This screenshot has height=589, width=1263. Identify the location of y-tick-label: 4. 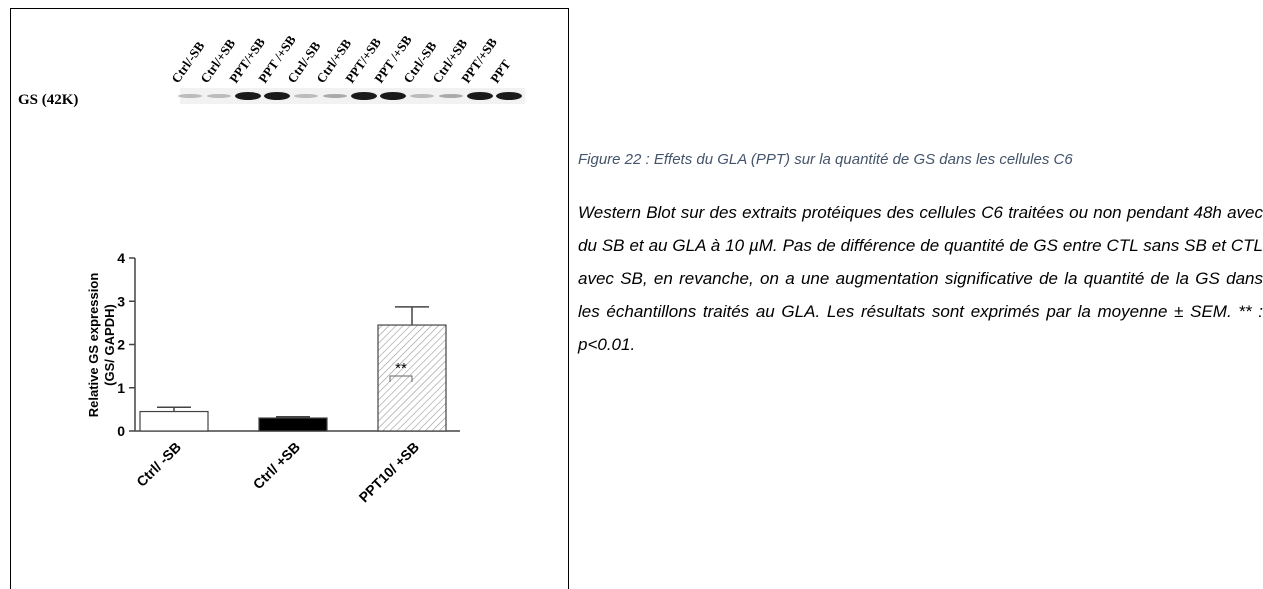
(121, 258).